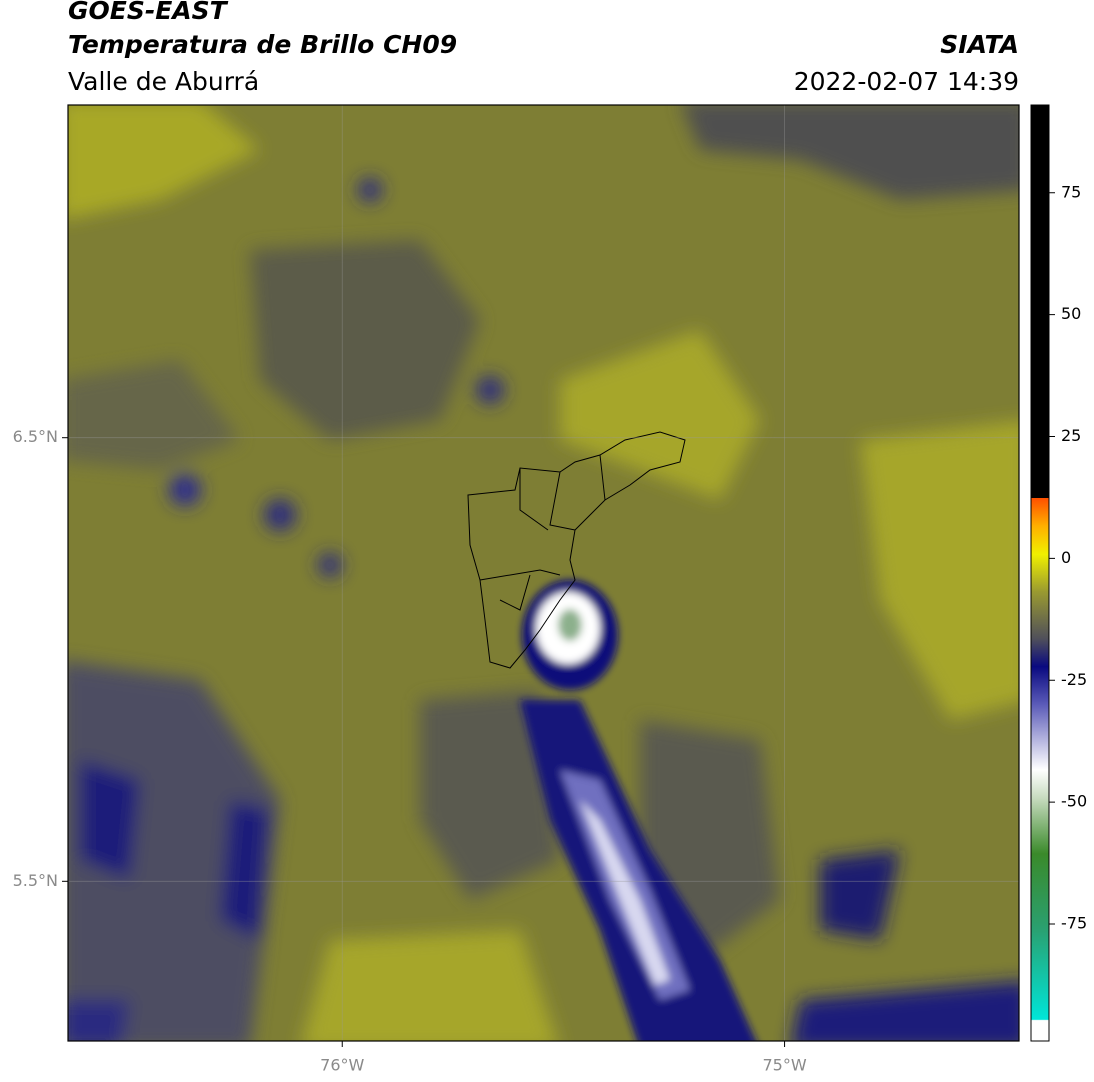 This screenshot has width=1094, height=1082. I want to click on colorbar-label: -25, so click(1074, 679).